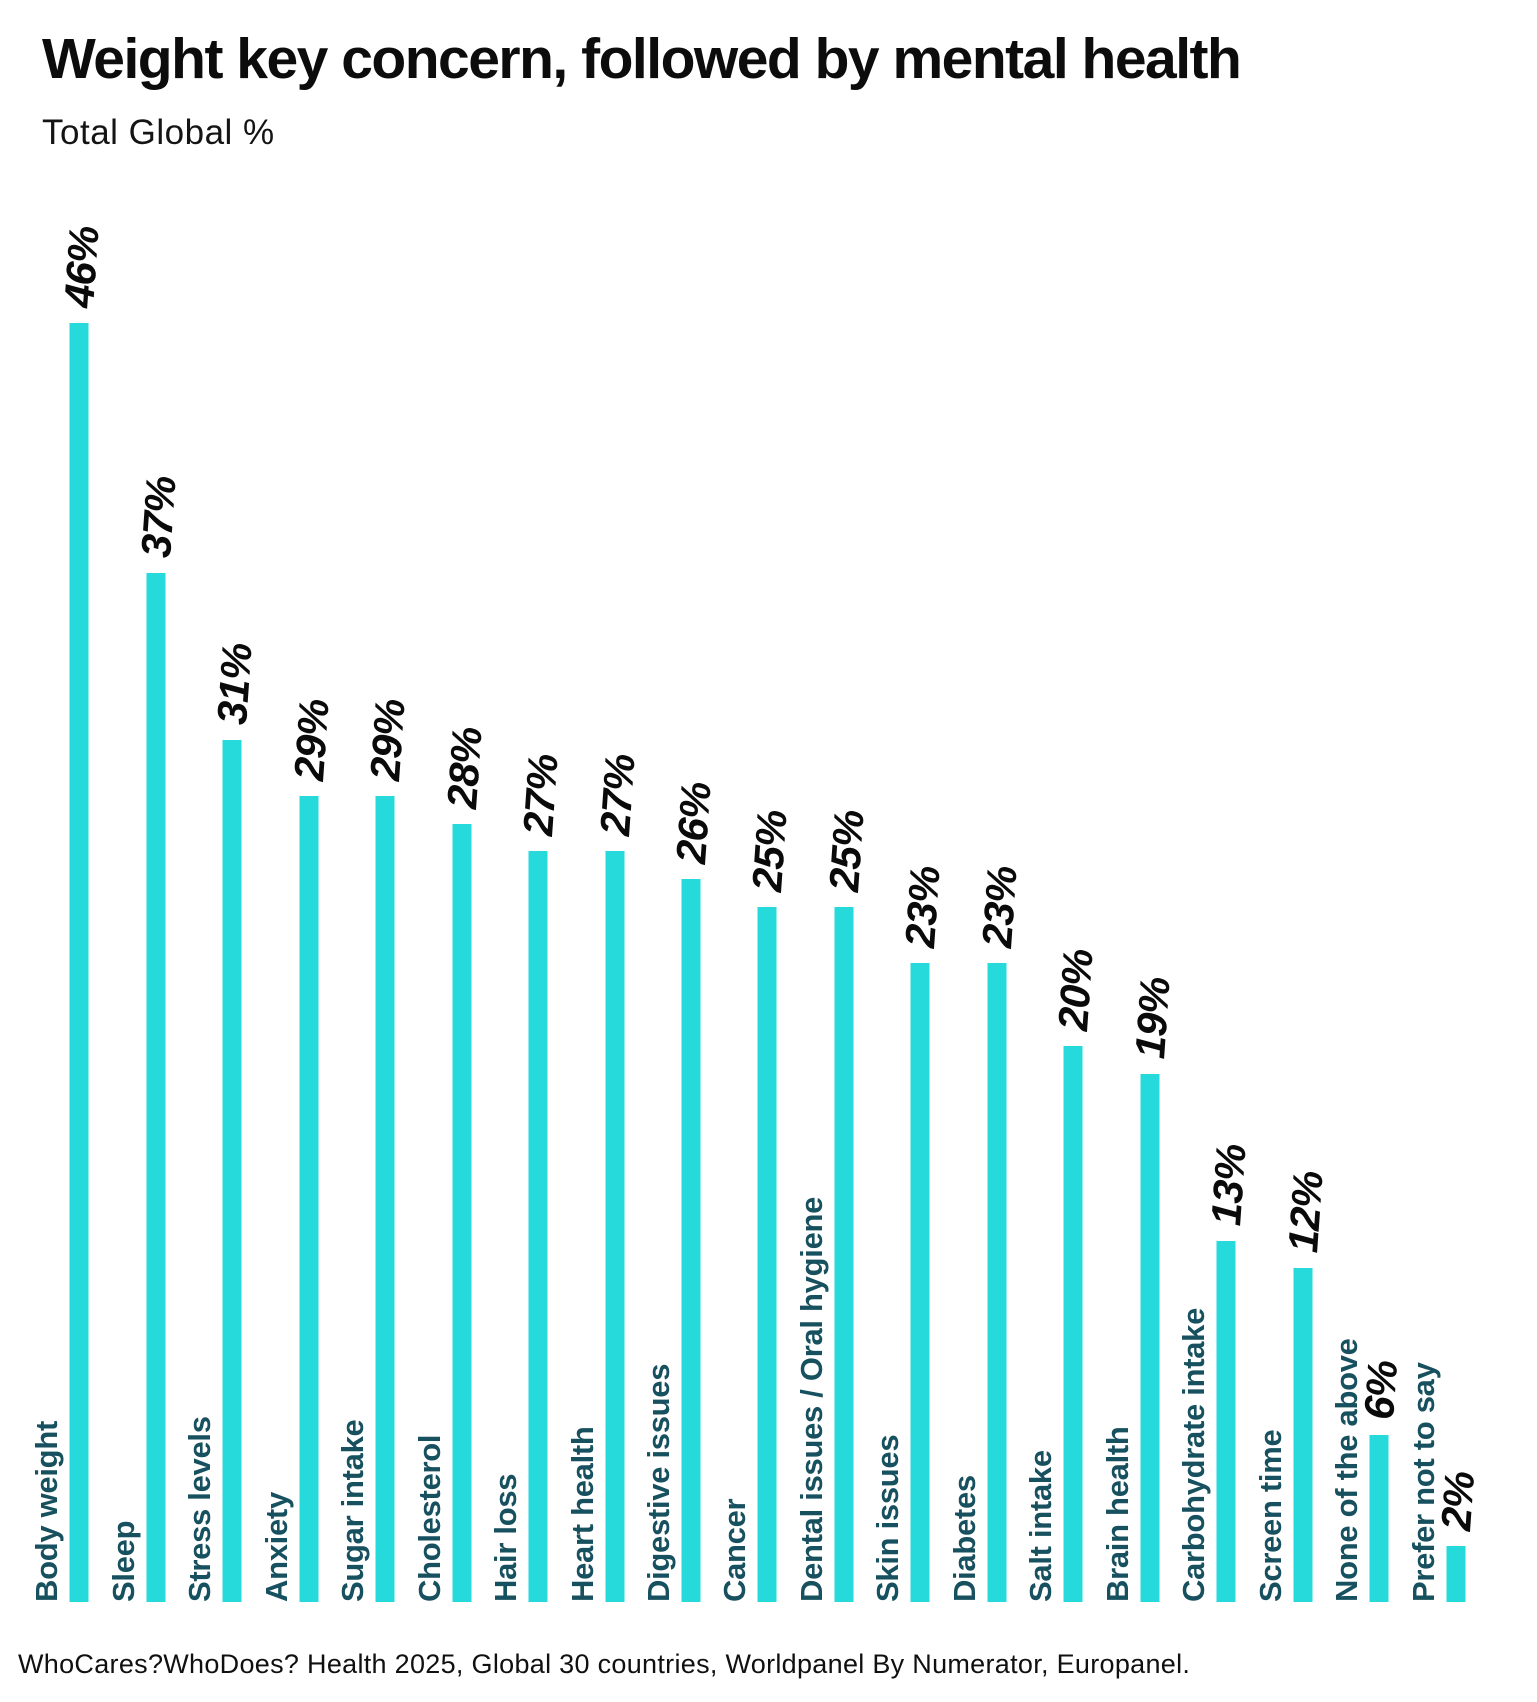 This screenshot has width=1537, height=1702. What do you see at coordinates (47, 1511) in the screenshot?
I see `category-label: Body weight` at bounding box center [47, 1511].